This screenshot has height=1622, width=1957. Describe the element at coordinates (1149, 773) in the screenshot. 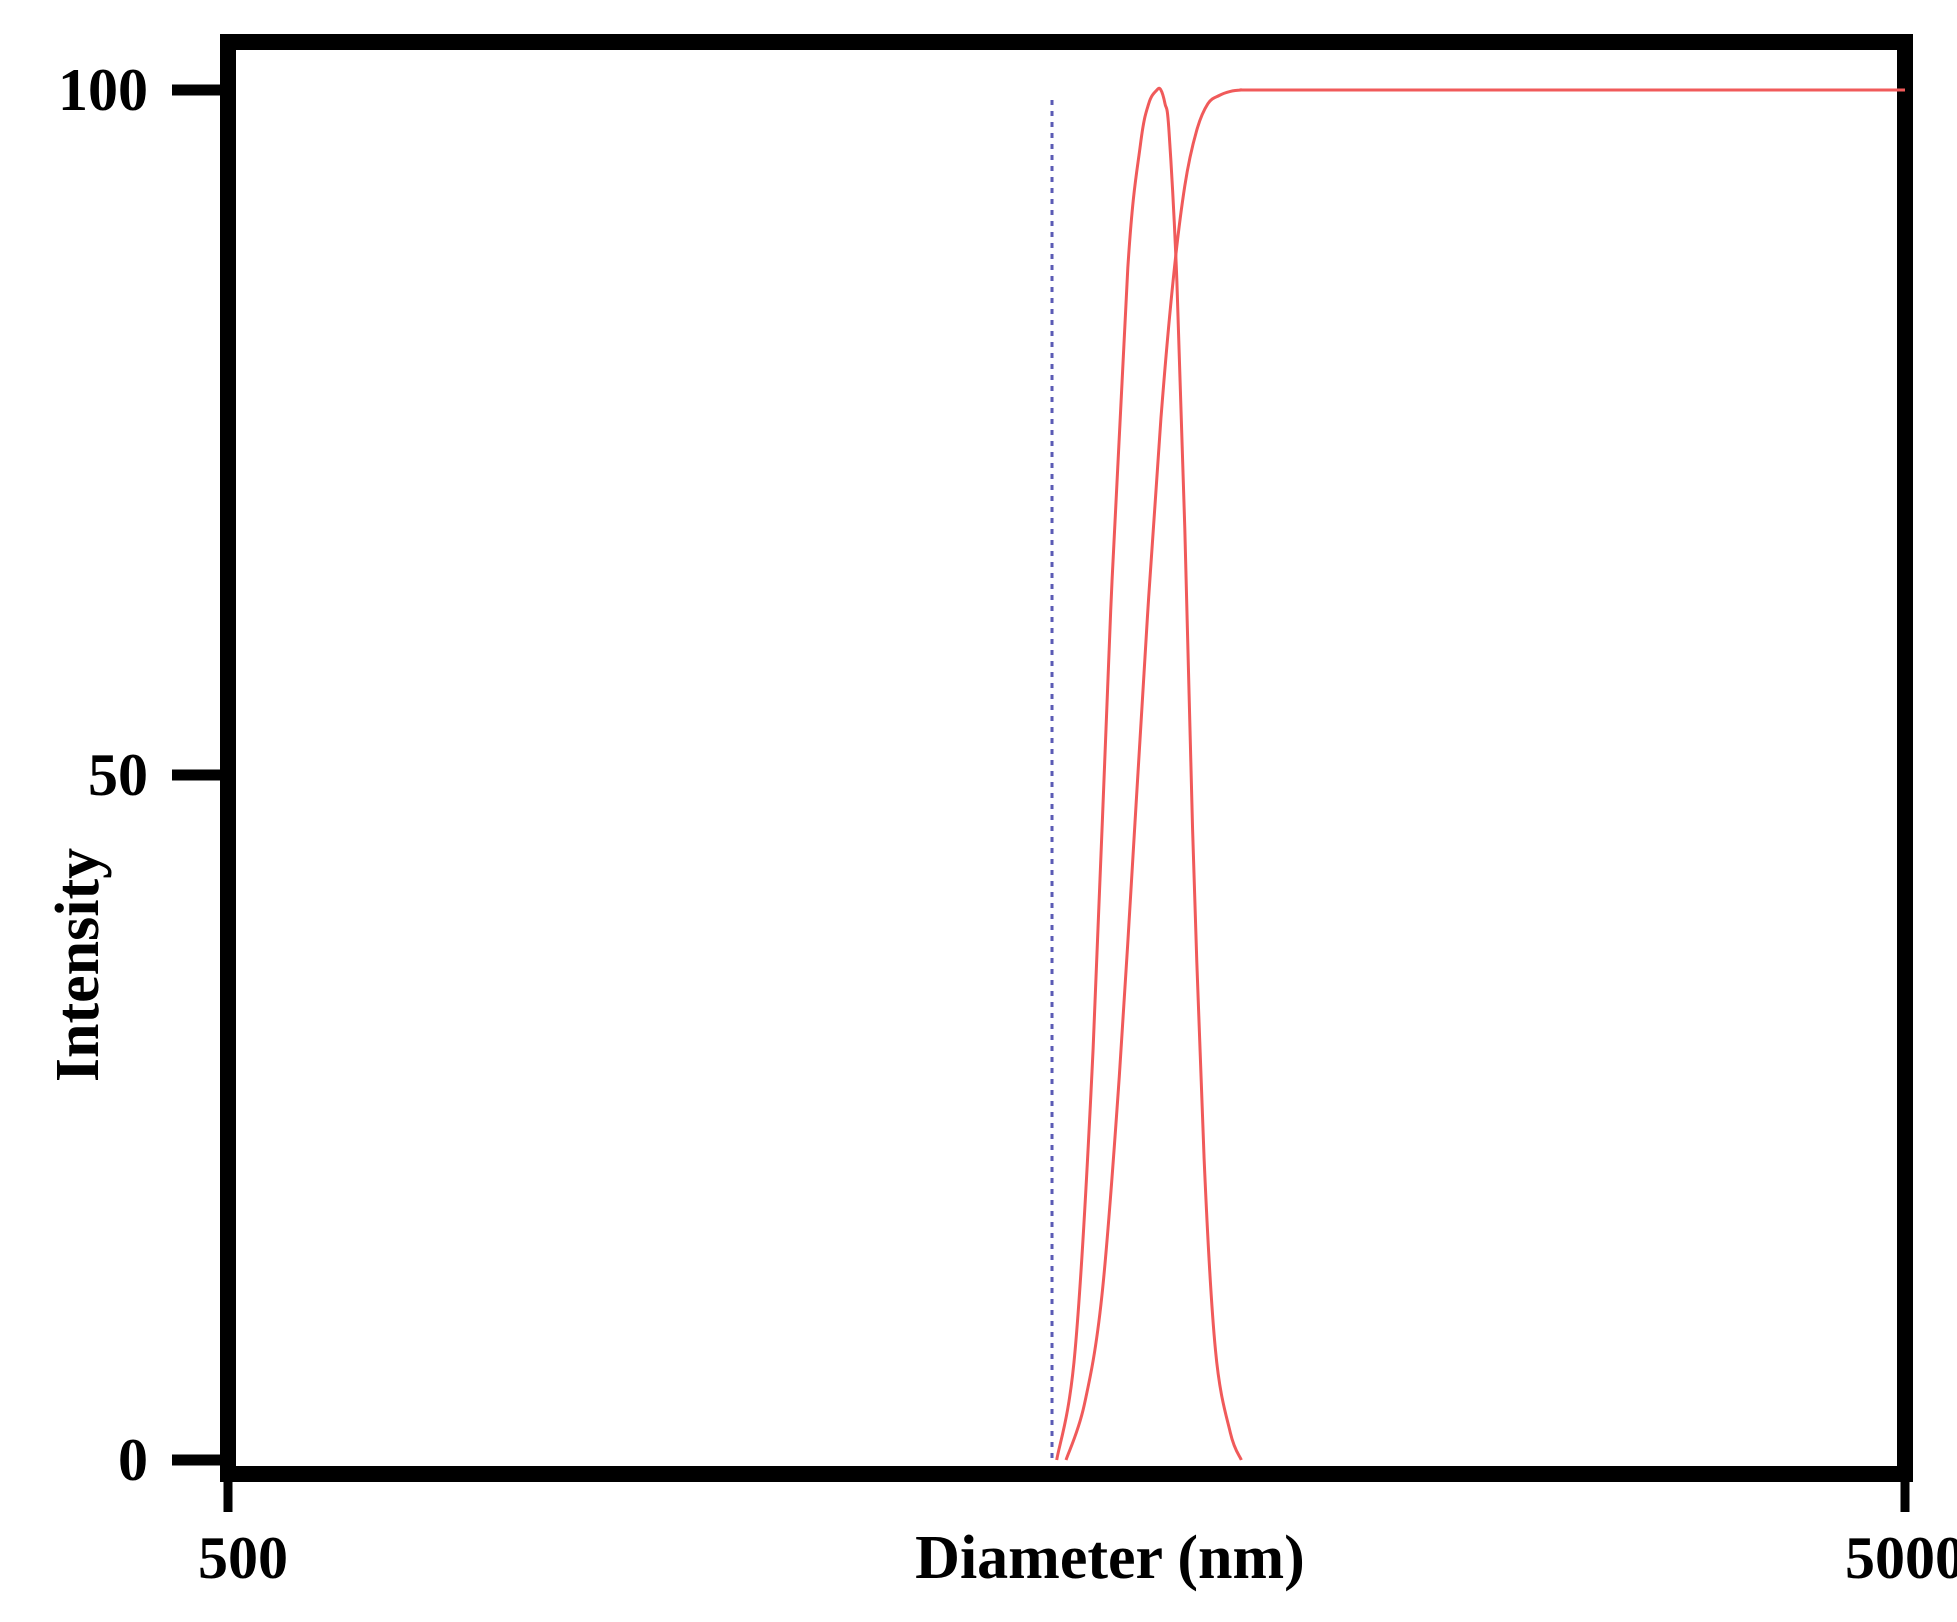

I see `series-line-distribution` at that location.